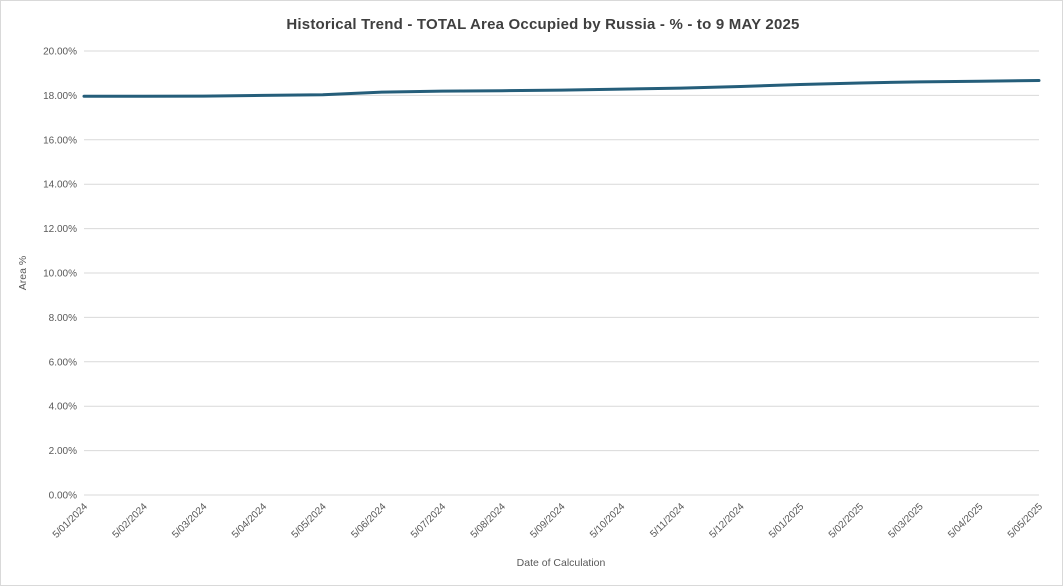  I want to click on x-tick-label: 5/04/2025, so click(966, 521).